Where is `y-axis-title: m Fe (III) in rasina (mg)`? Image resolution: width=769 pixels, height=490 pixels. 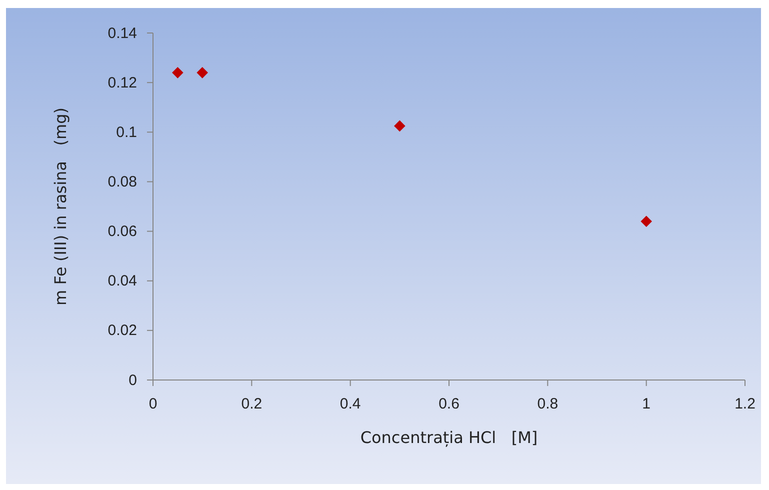 y-axis-title: m Fe (III) in rasina (mg) is located at coordinates (60, 207).